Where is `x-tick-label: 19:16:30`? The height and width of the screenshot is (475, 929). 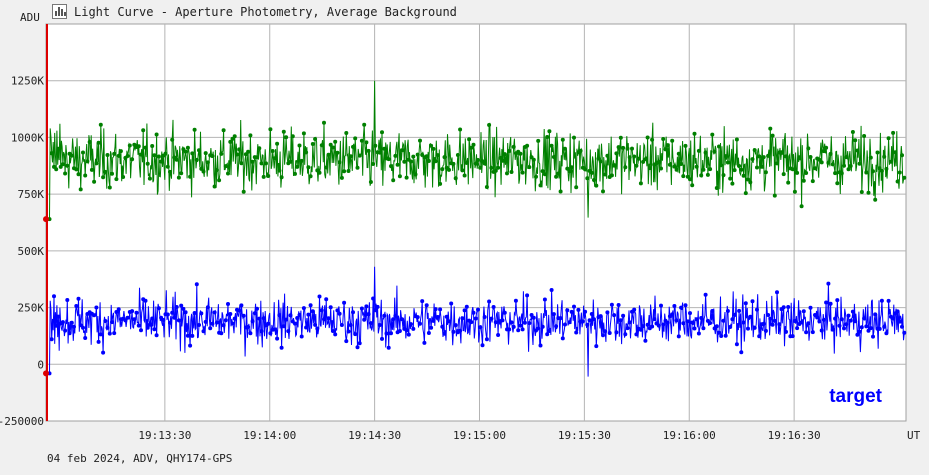
x-tick-label: 19:16:30 is located at coordinates (794, 435).